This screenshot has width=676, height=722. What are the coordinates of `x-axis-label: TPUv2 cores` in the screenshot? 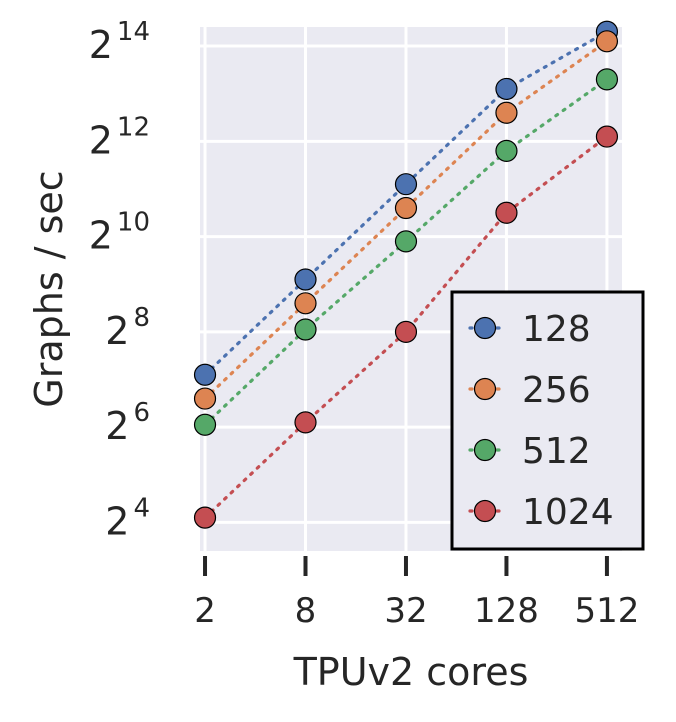 It's located at (411, 672).